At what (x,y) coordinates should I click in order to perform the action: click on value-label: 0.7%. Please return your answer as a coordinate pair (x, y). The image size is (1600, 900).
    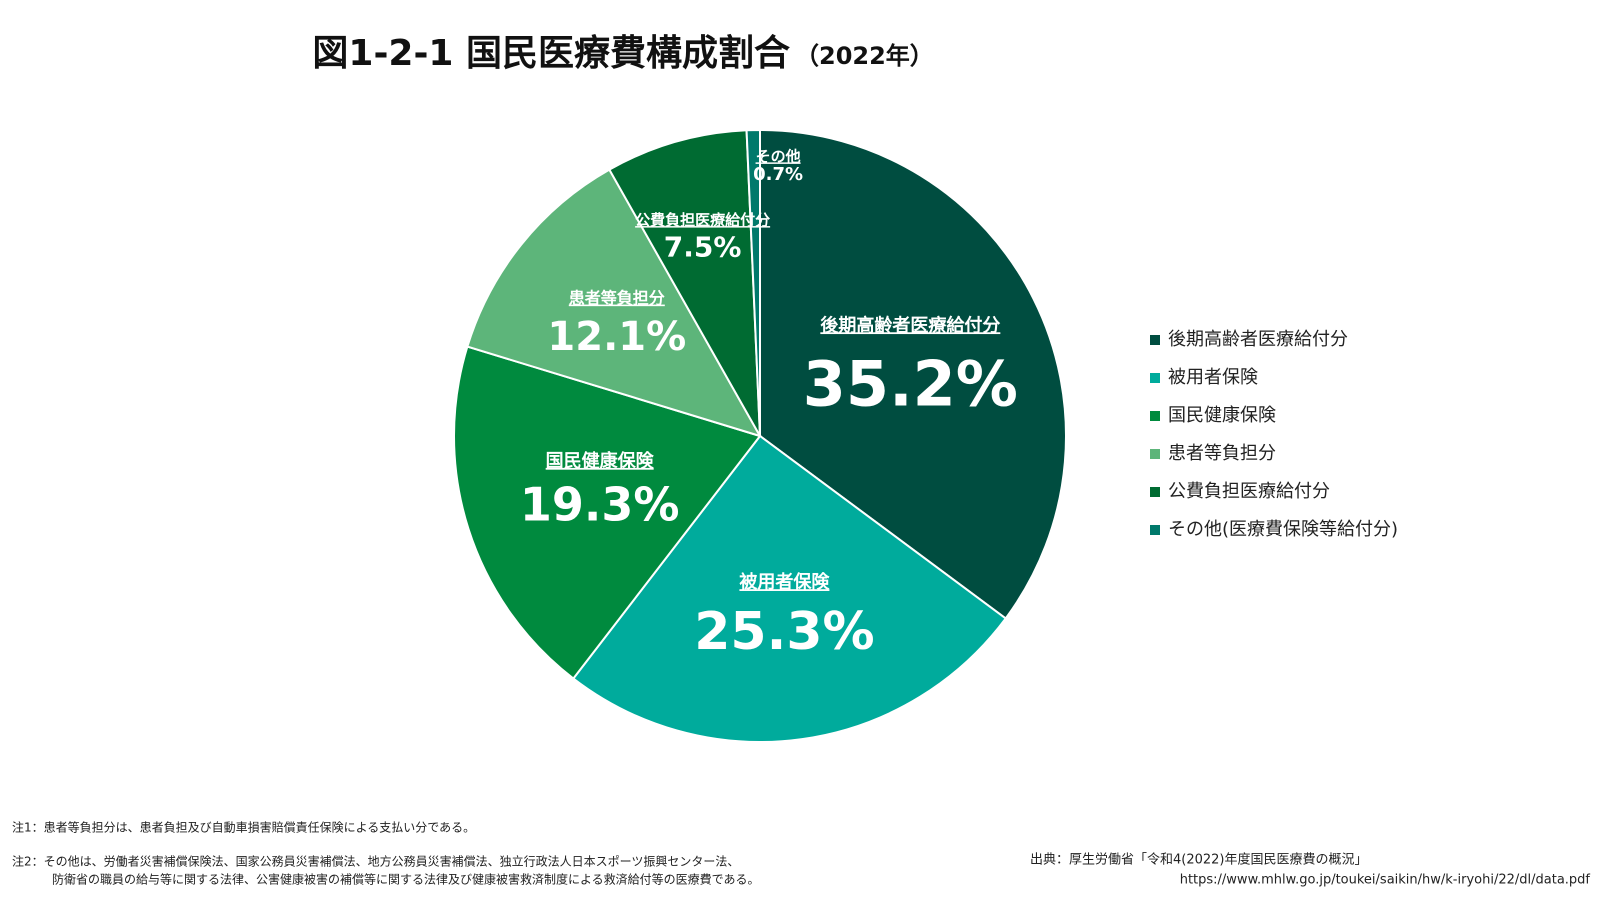
    Looking at the image, I should click on (778, 174).